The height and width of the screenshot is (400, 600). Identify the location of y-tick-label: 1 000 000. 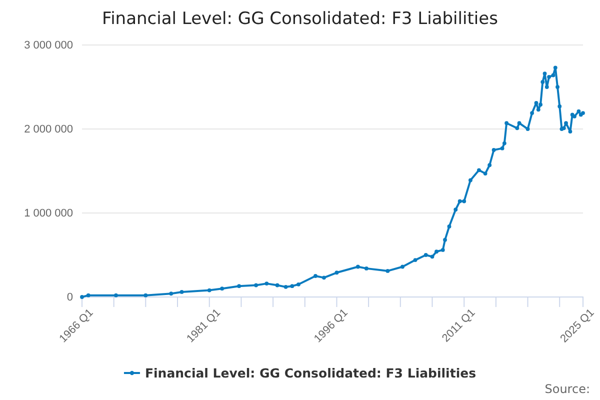
(48, 214).